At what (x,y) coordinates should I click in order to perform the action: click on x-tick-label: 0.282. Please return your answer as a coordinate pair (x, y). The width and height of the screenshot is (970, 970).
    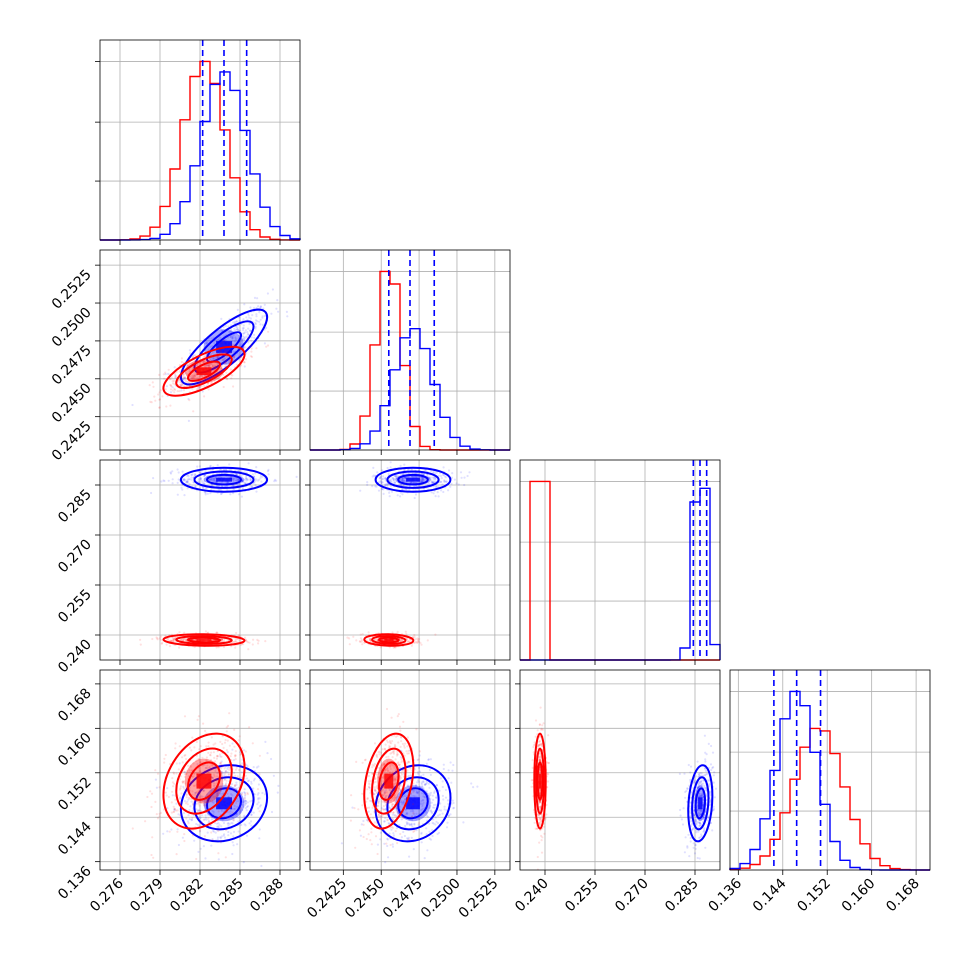
    Looking at the image, I should click on (187, 896).